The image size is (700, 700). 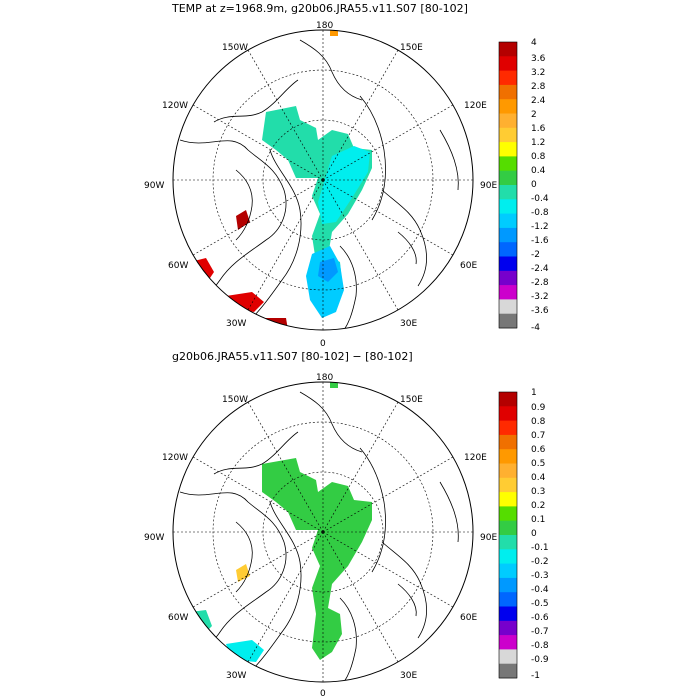 I want to click on bottom-lon-label: 150E, so click(x=411, y=400).